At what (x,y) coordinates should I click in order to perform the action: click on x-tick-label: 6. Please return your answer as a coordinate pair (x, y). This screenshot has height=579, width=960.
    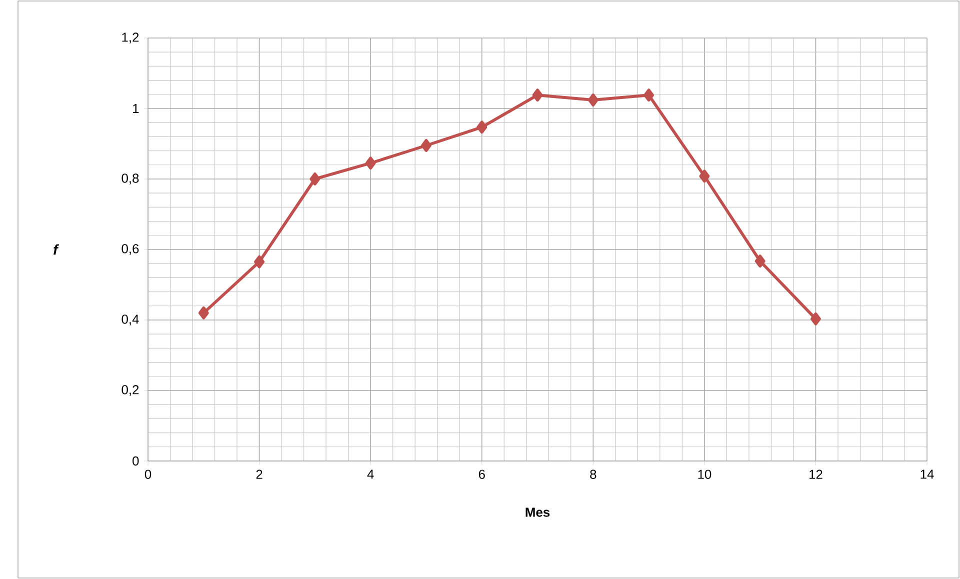
    Looking at the image, I should click on (481, 474).